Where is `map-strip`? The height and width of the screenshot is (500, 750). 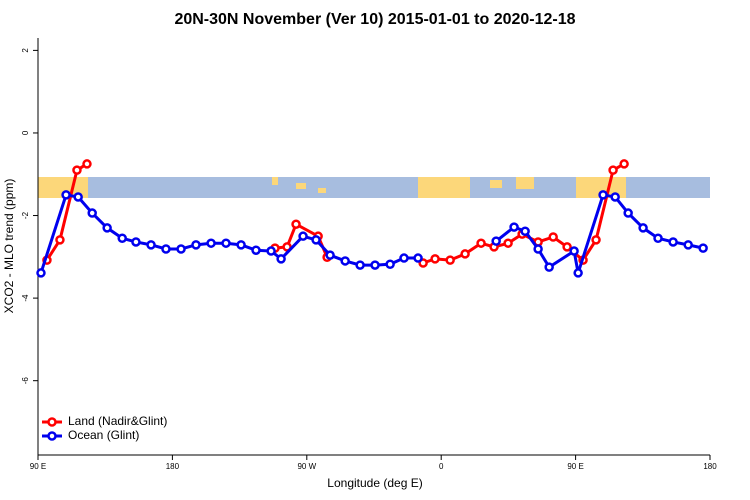 map-strip is located at coordinates (374, 187).